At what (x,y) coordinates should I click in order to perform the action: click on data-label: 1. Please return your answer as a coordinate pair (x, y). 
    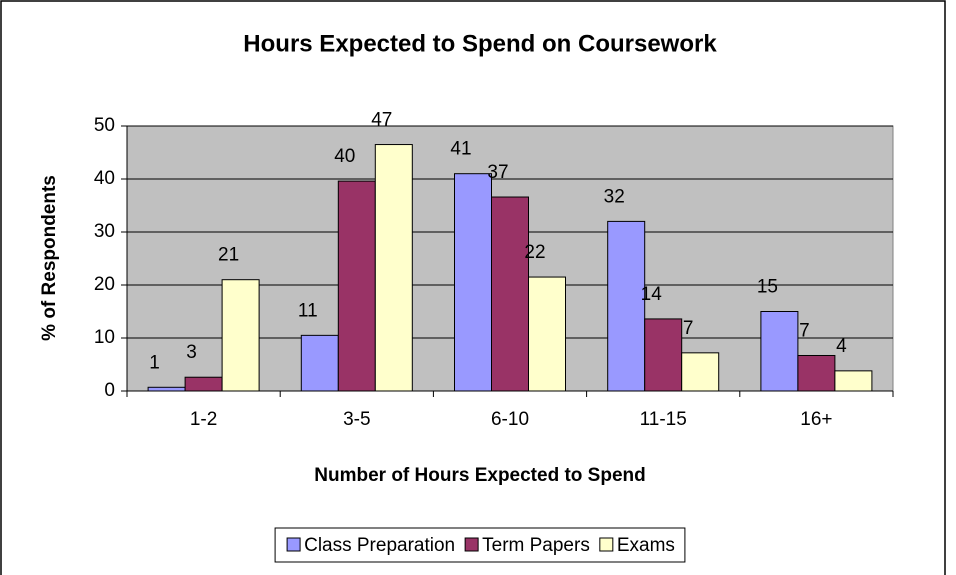
    Looking at the image, I should click on (154, 362).